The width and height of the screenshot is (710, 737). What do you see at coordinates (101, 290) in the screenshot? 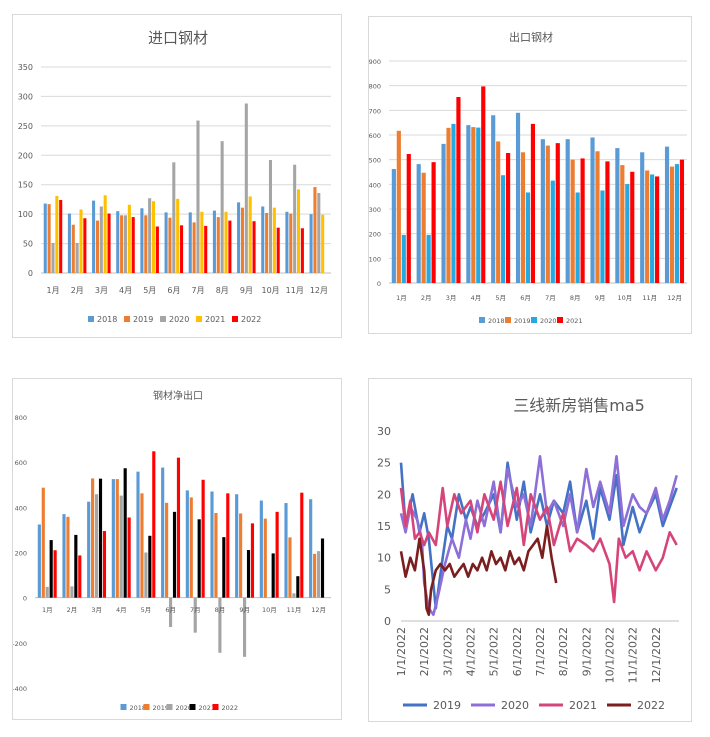
I see `import-x-tick: 3月` at bounding box center [101, 290].